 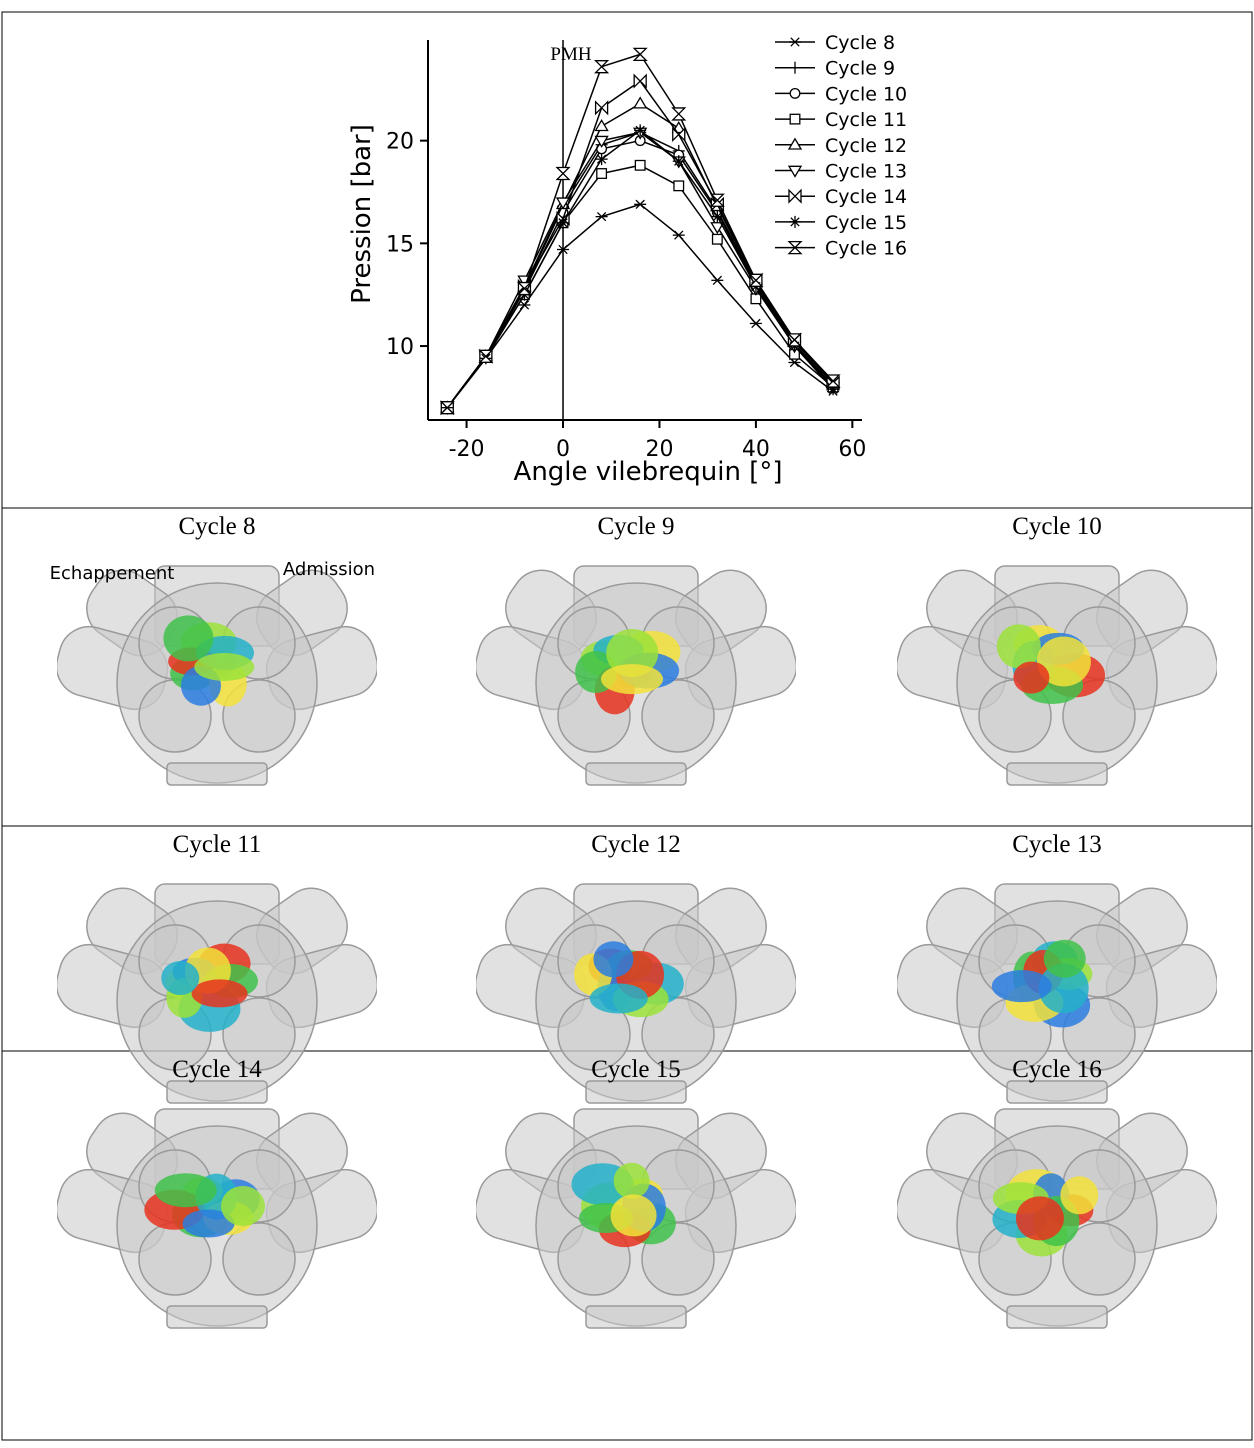 I want to click on x-tick-label: 40, so click(x=756, y=449).